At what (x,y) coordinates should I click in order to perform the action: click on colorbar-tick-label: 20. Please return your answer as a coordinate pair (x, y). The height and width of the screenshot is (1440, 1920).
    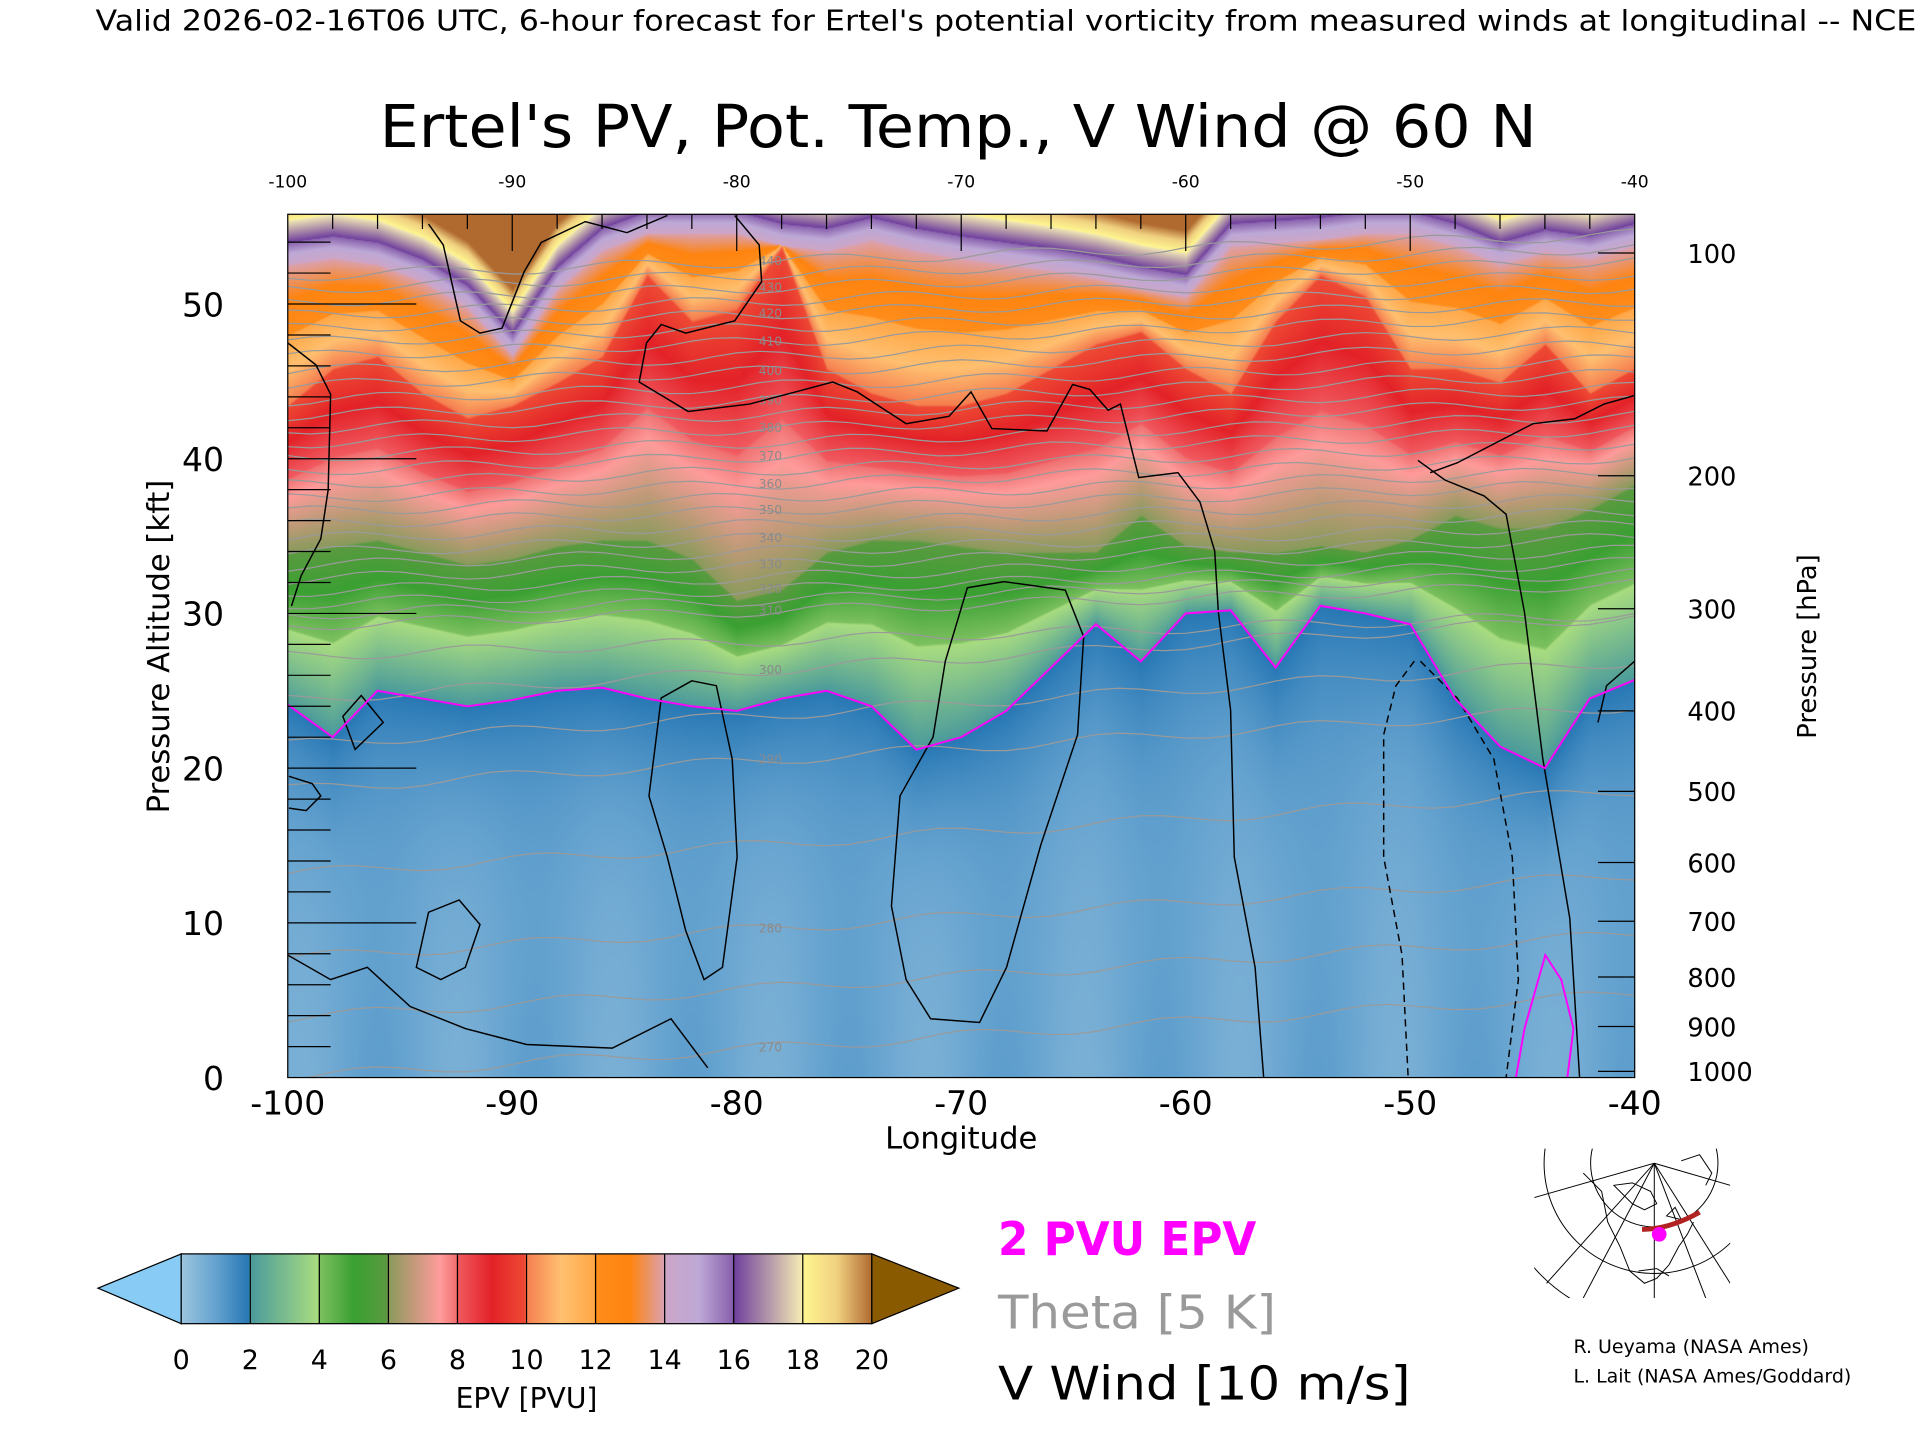
    Looking at the image, I should click on (872, 1360).